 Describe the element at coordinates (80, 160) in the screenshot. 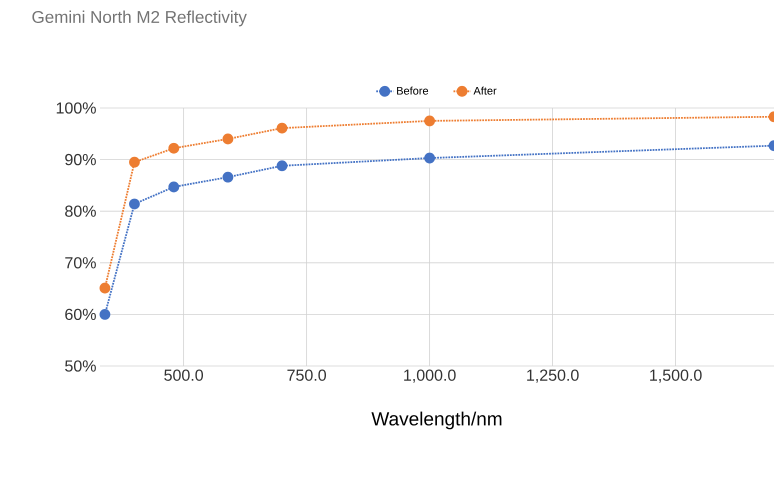

I see `y-tick-label: 90%` at that location.